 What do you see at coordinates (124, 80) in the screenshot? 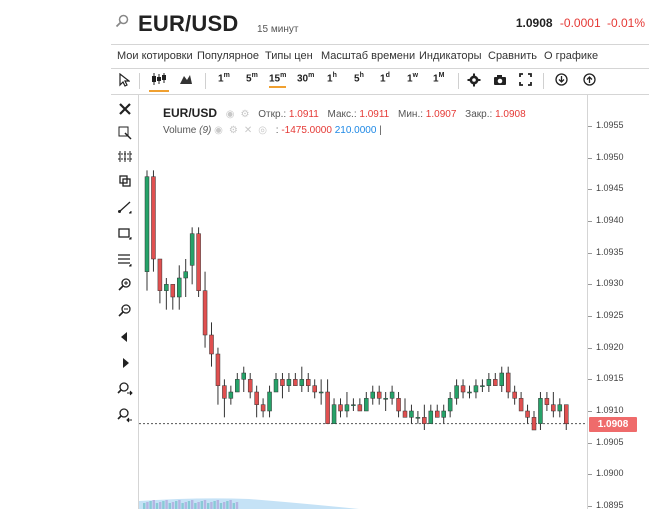
I see `cursor-icon` at bounding box center [124, 80].